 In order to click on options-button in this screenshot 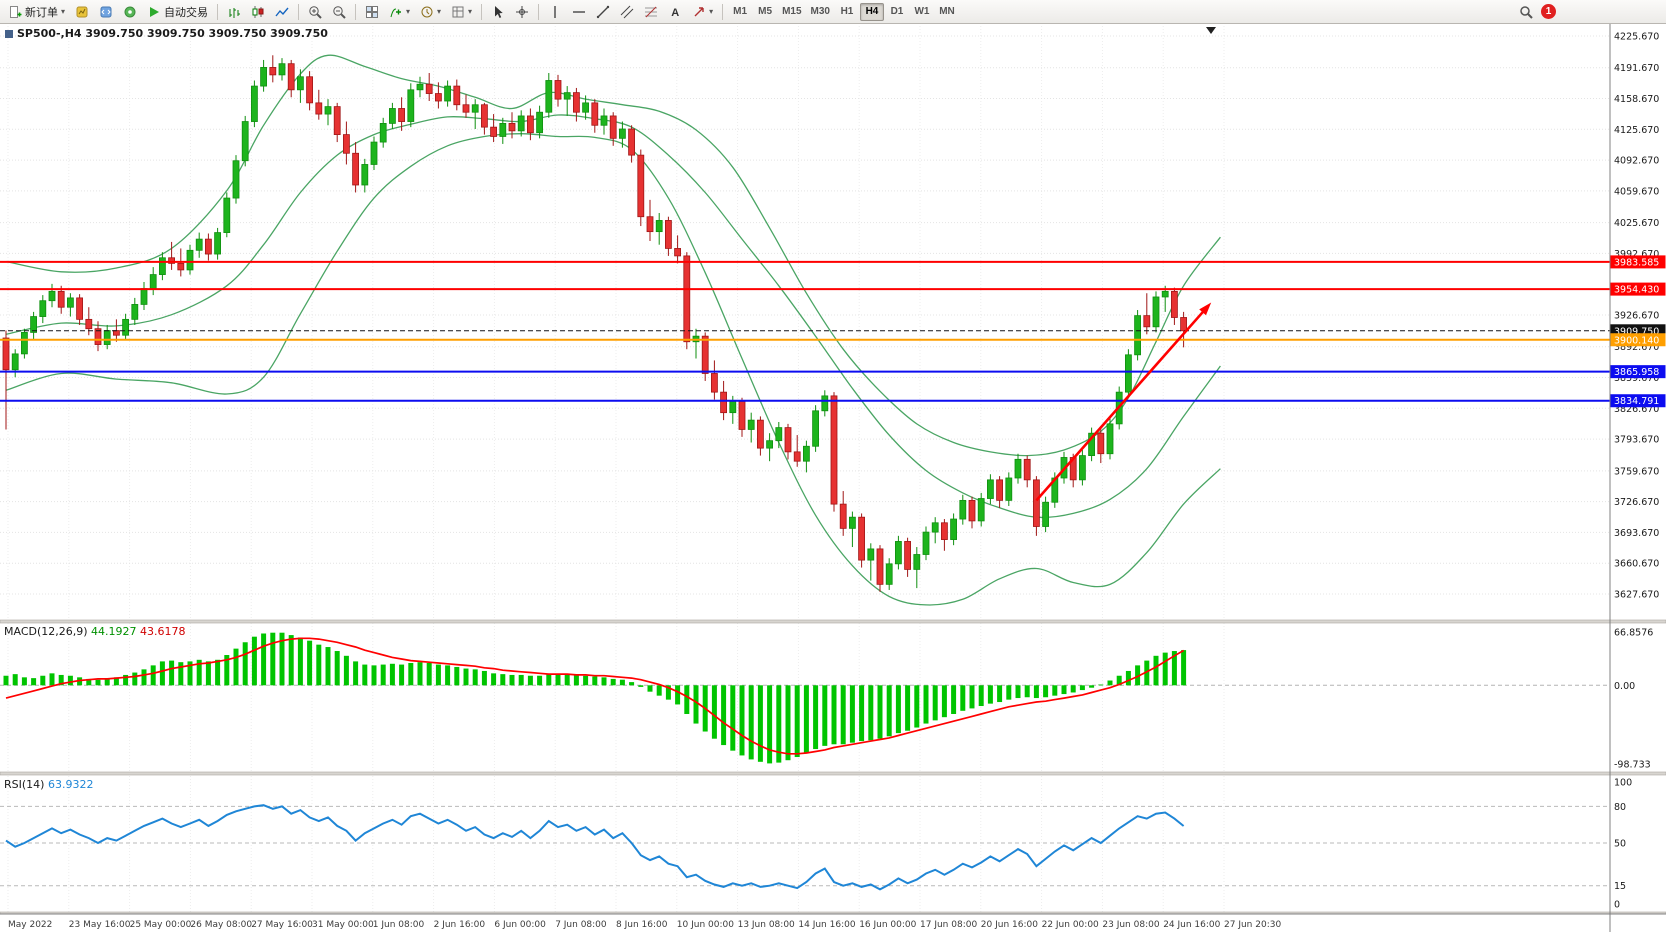, I will do `click(130, 12)`.